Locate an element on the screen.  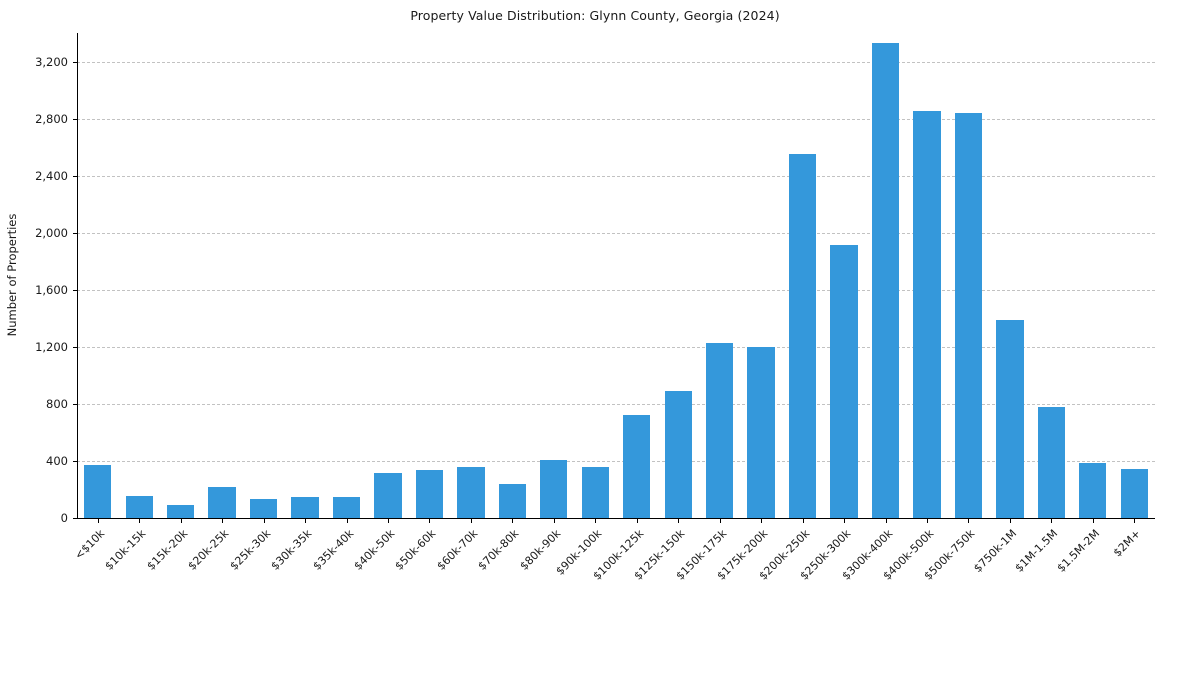
y-axis-ticks: 0 400 800 1,200 1,600 2,000 2,400 2,800 3,200 is located at coordinates (56, 289).